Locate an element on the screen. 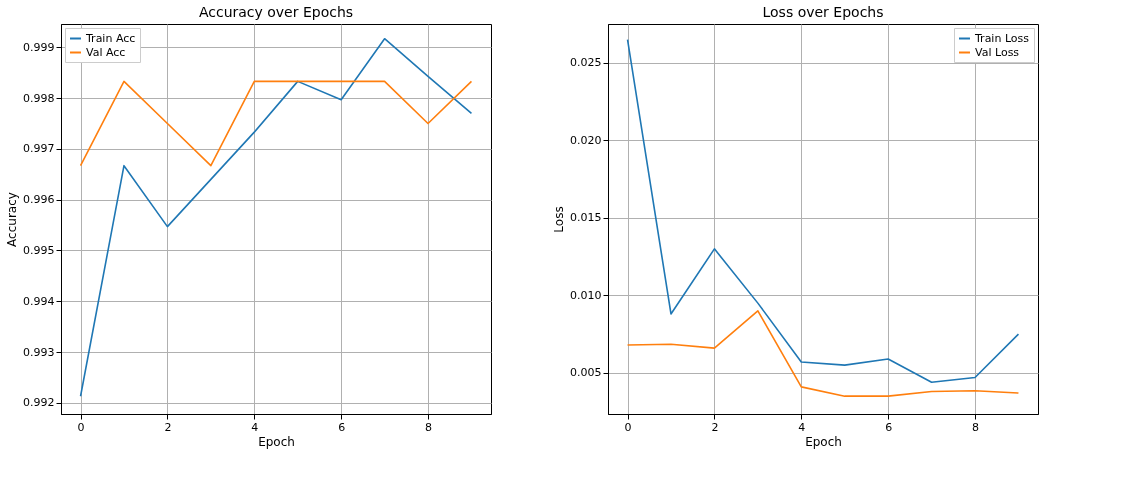 The height and width of the screenshot is (494, 1134). y-tick-label: 0.997 is located at coordinates (39, 149).